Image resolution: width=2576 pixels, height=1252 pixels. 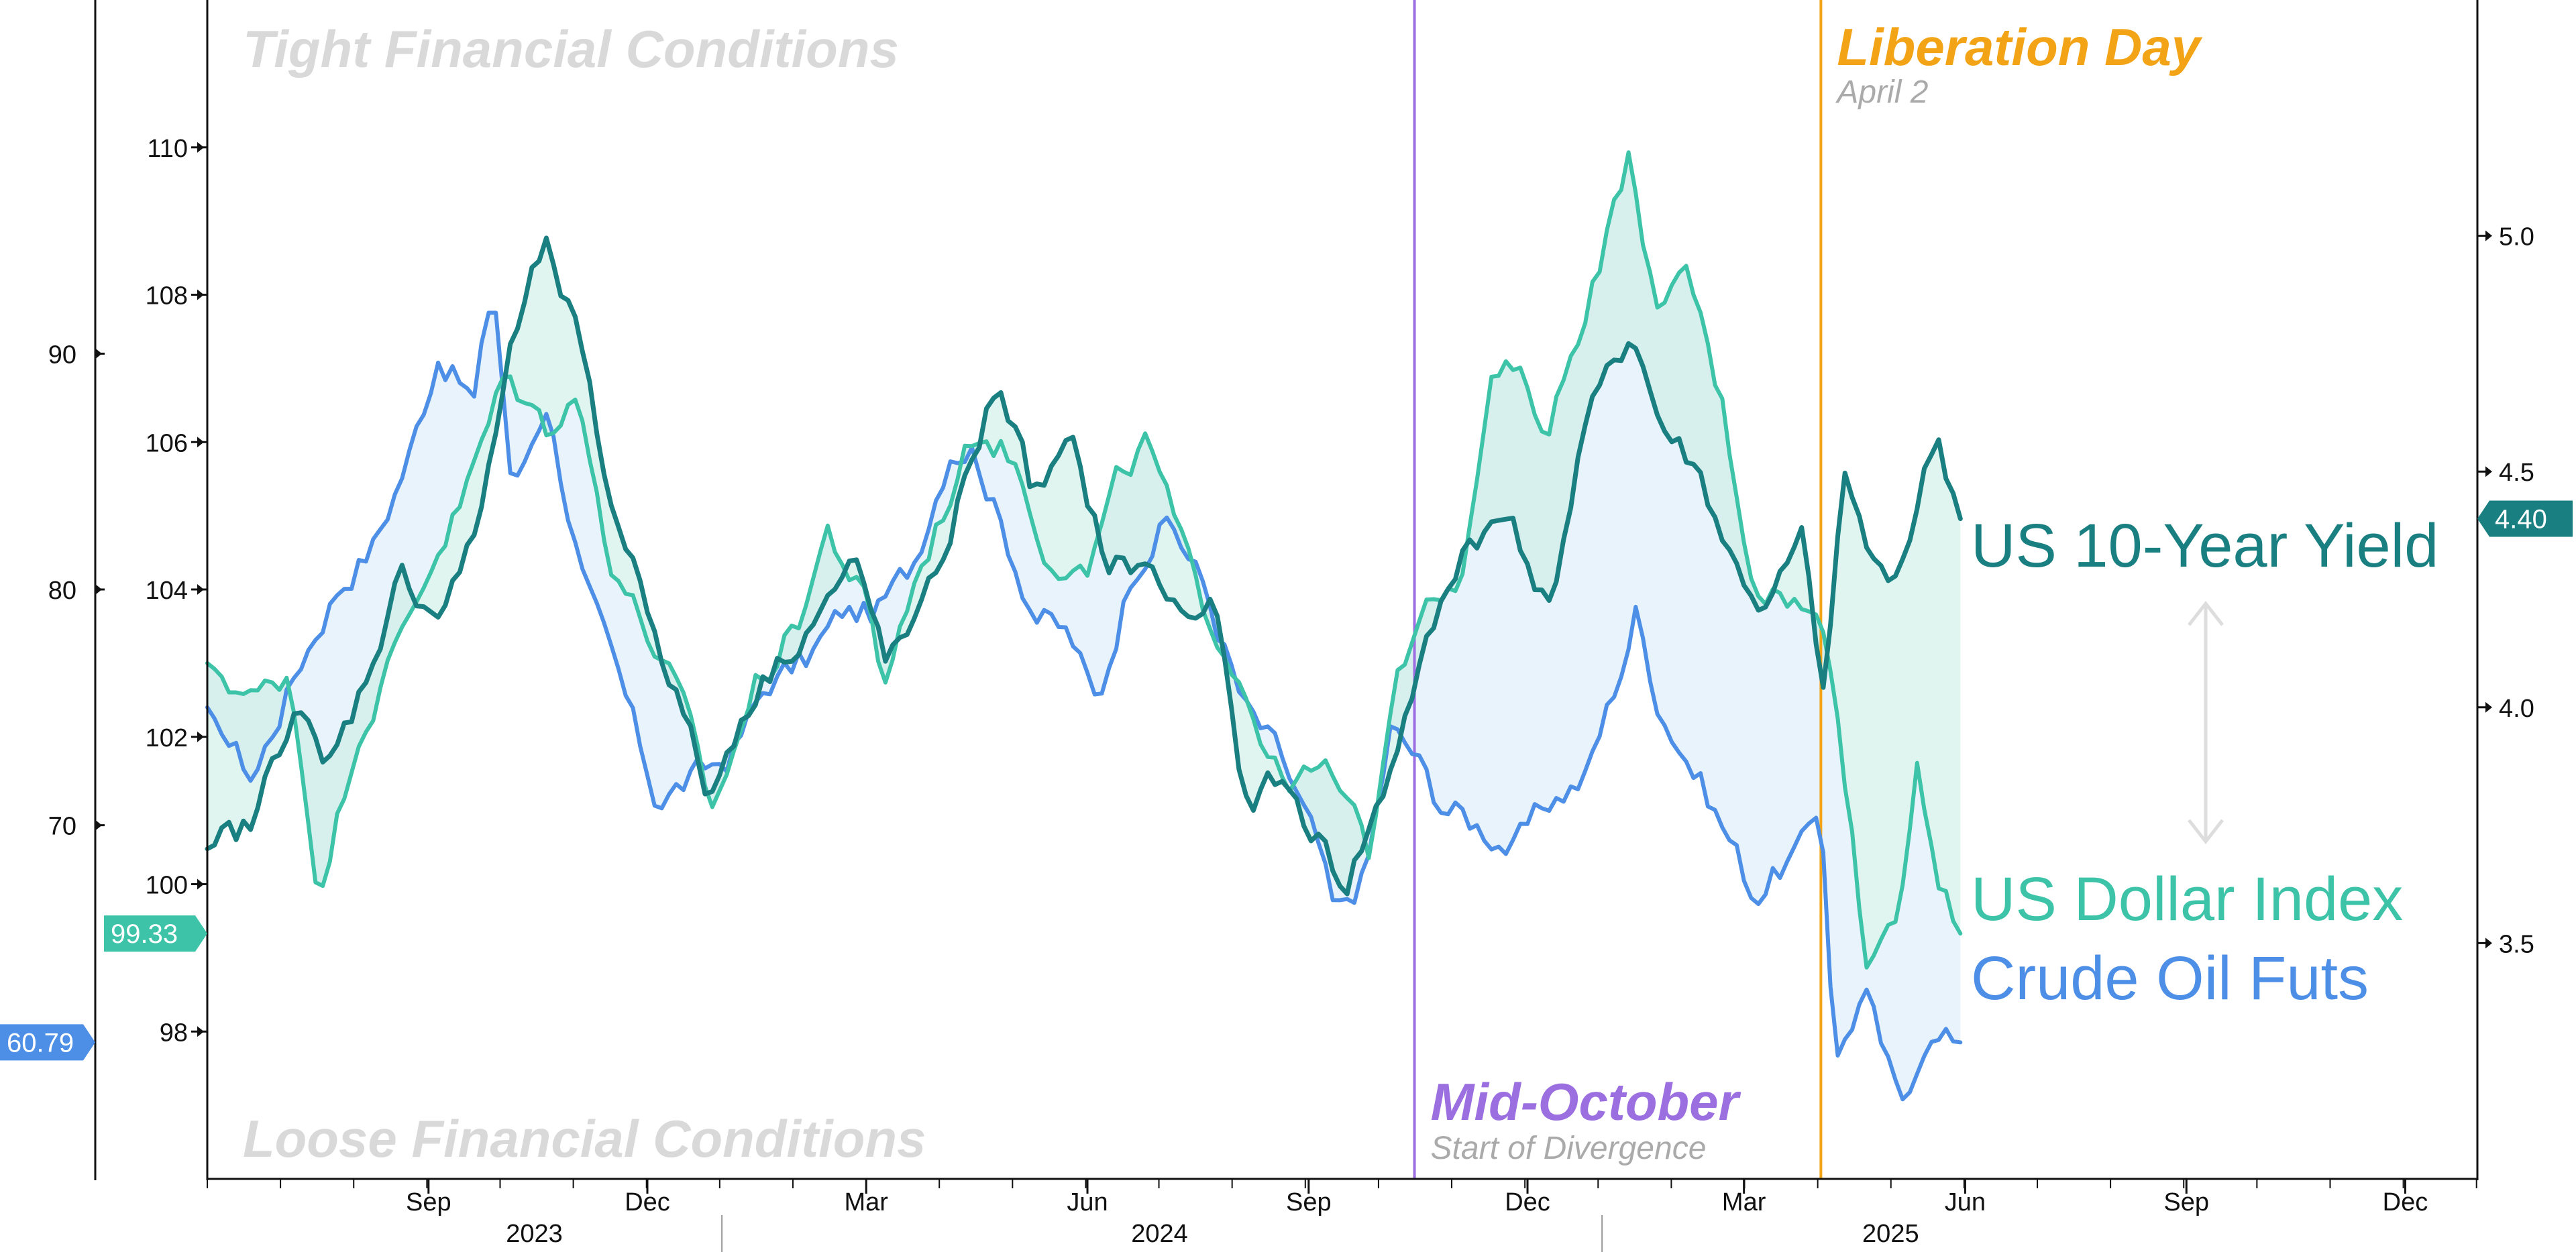 I want to click on dxy-tick-label: 104, so click(x=167, y=591).